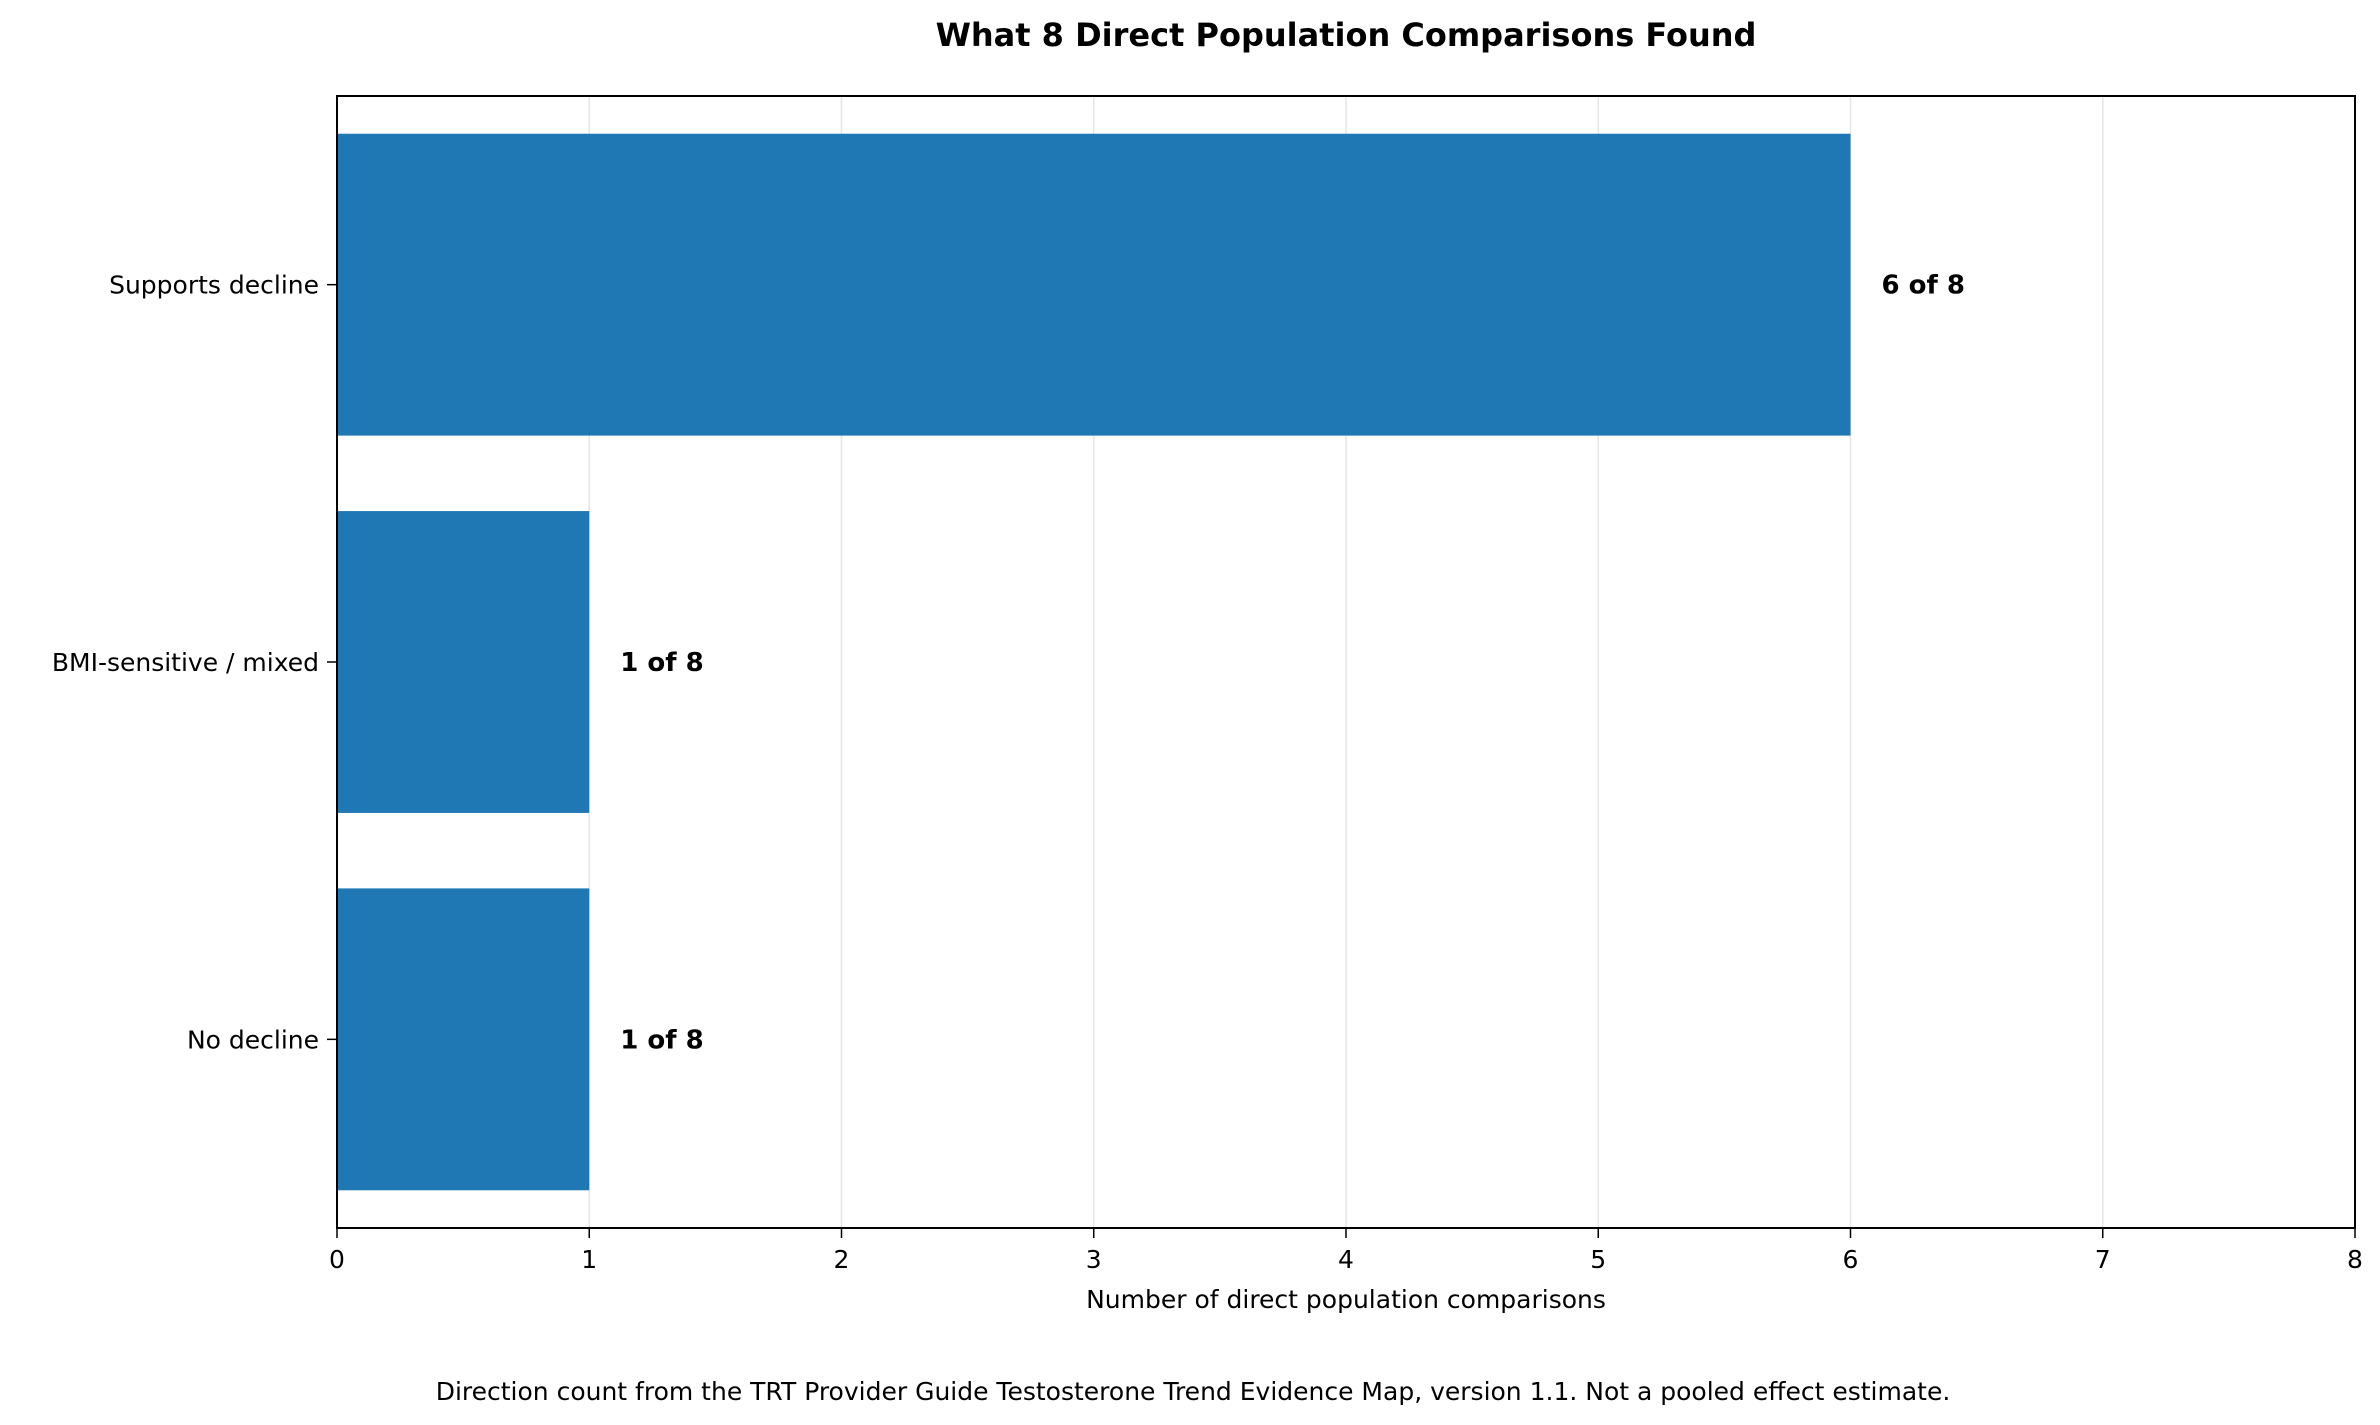 The height and width of the screenshot is (1425, 2380). Describe the element at coordinates (1598, 1259) in the screenshot. I see `x-tick-label: 5` at that location.